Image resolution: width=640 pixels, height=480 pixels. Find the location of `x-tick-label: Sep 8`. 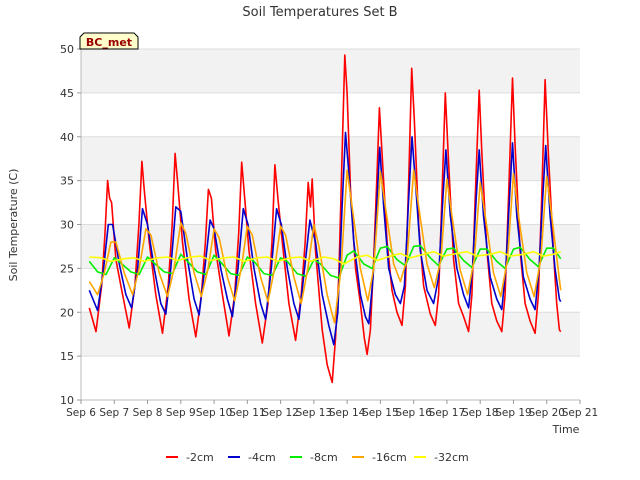

x-tick-label: Sep 8 is located at coordinates (148, 413).